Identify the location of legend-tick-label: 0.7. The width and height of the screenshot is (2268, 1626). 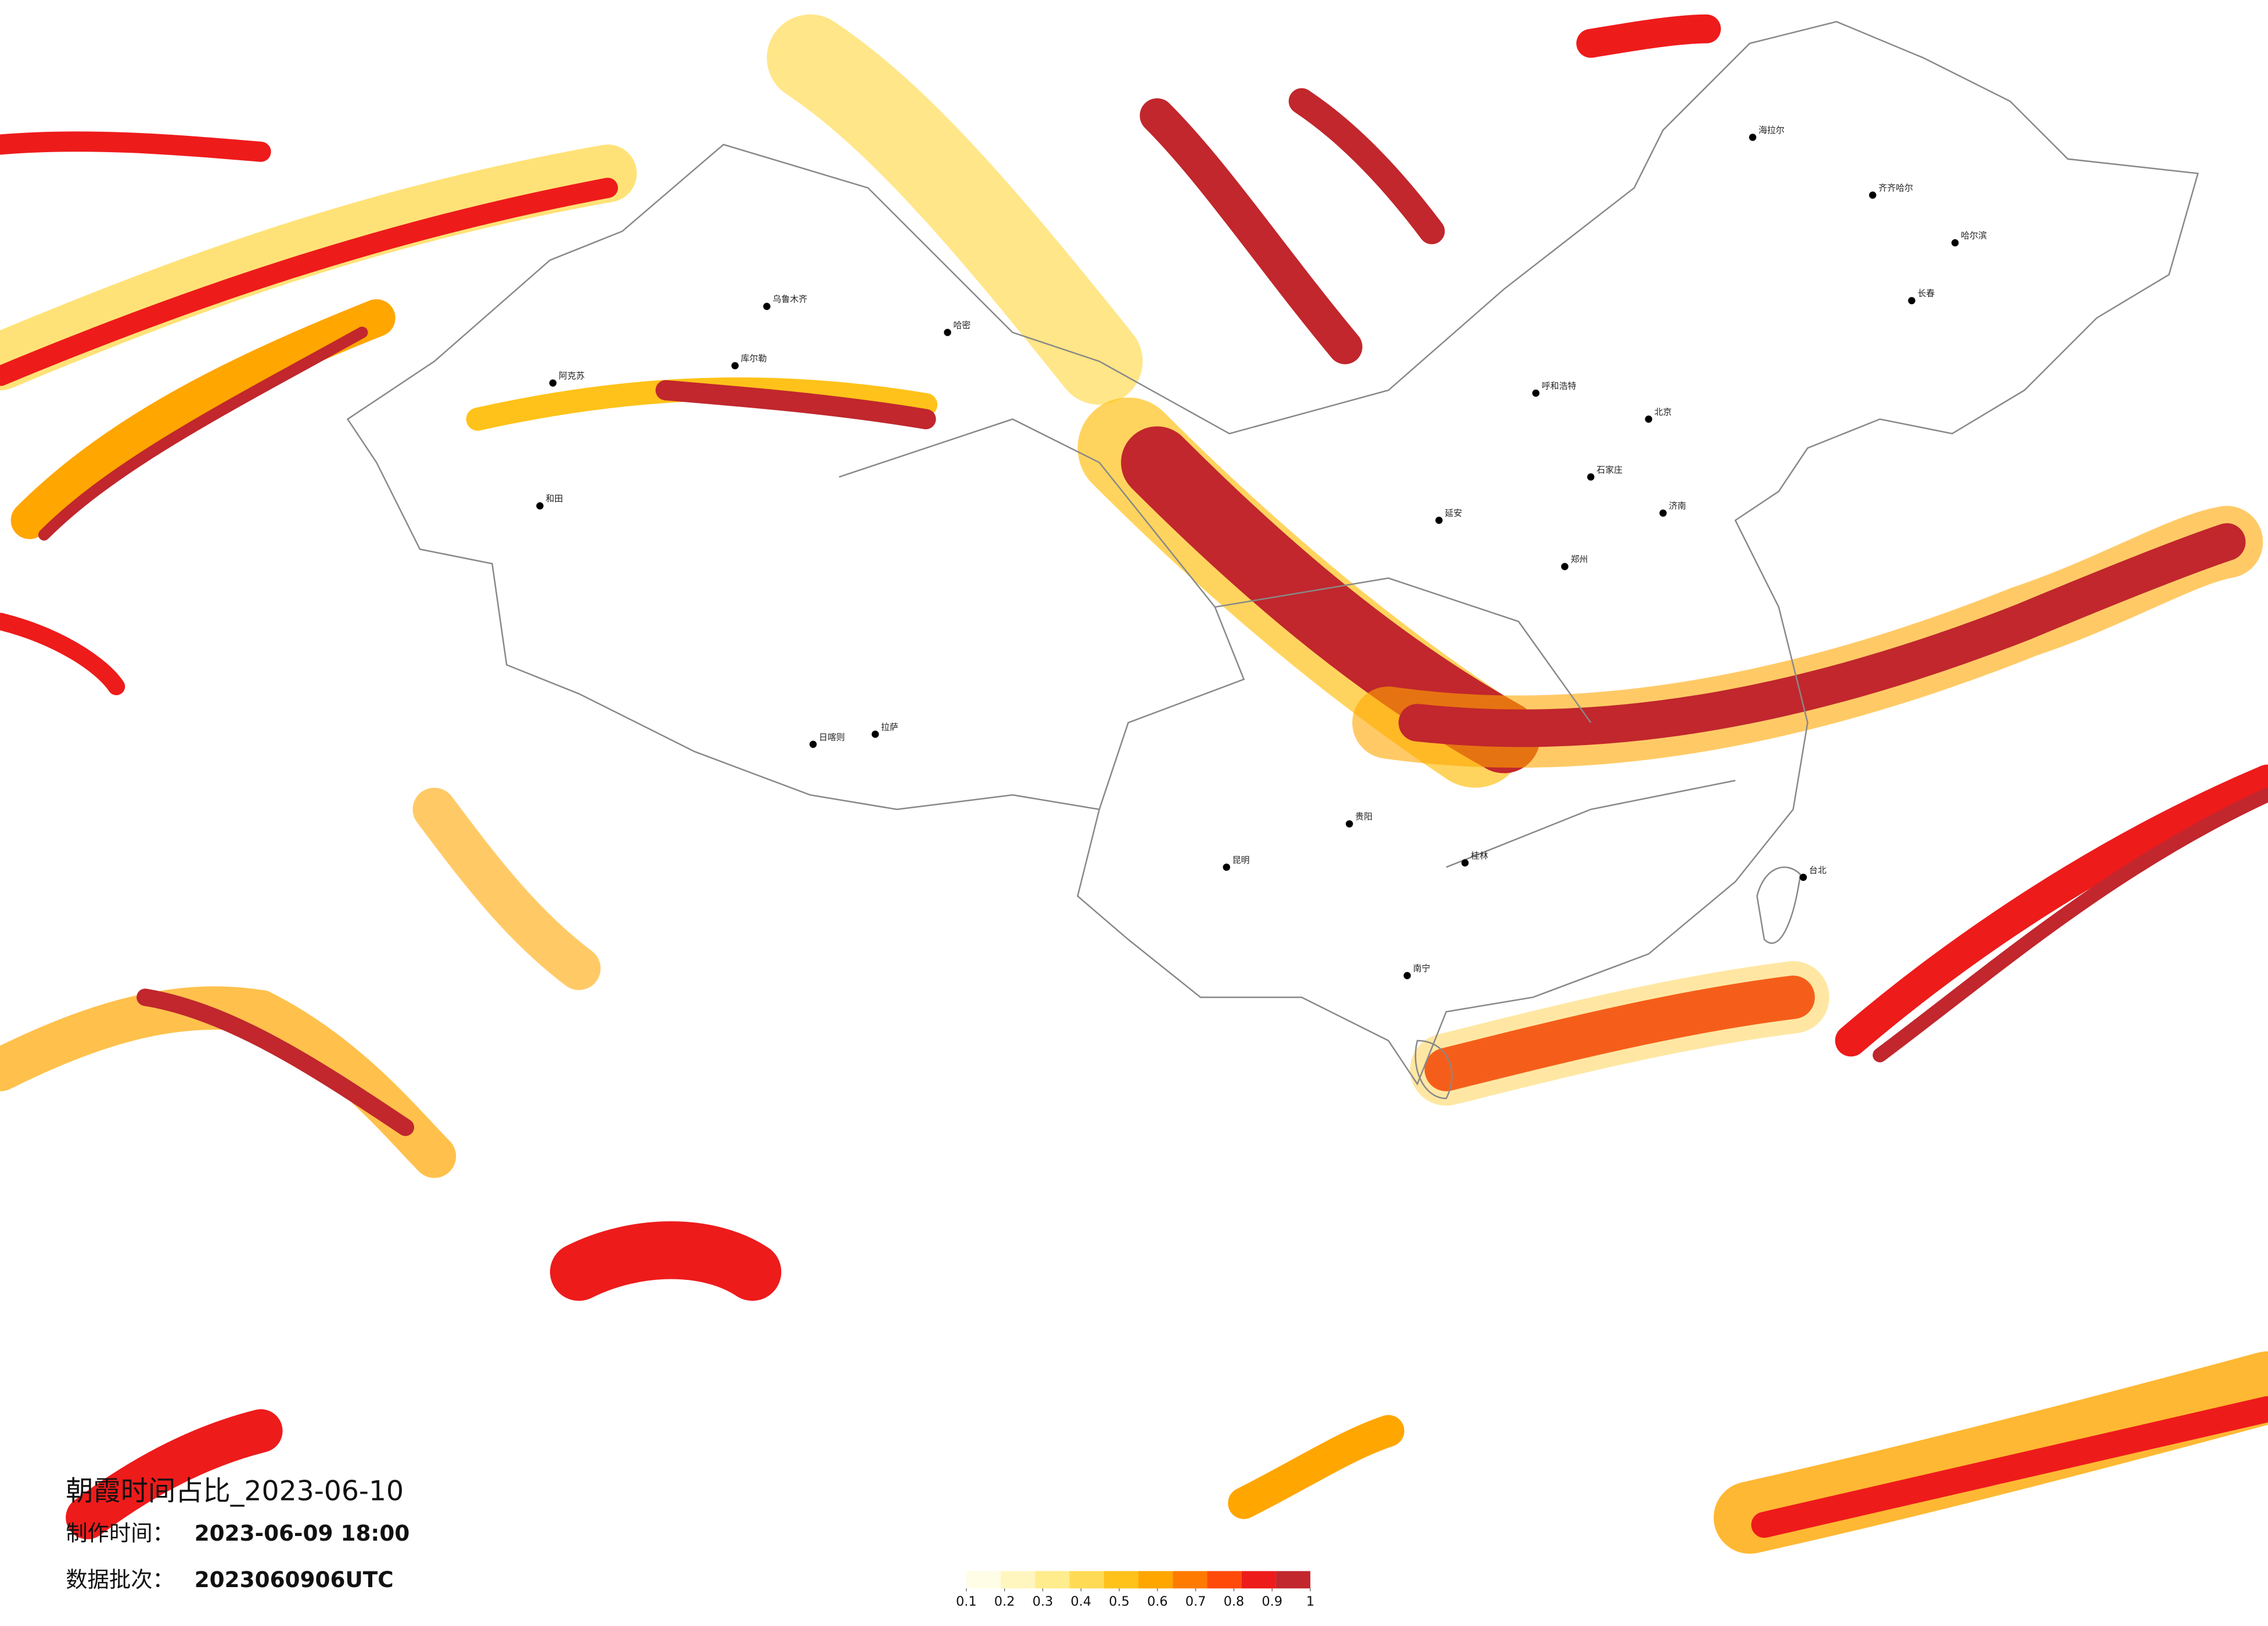
(1195, 1601).